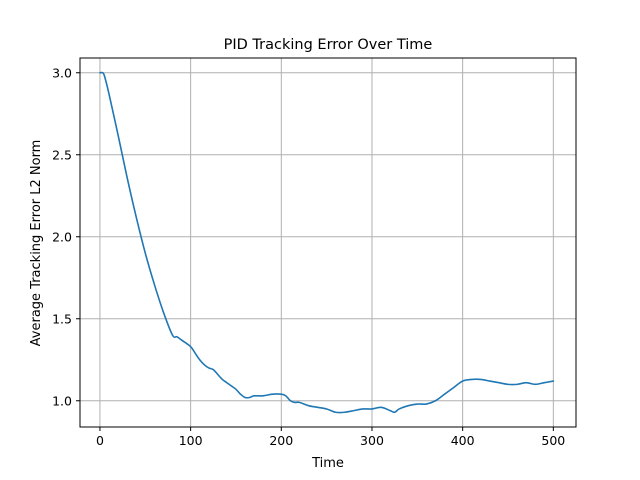 The height and width of the screenshot is (480, 640). Describe the element at coordinates (553, 440) in the screenshot. I see `x-tick-label: 500` at that location.